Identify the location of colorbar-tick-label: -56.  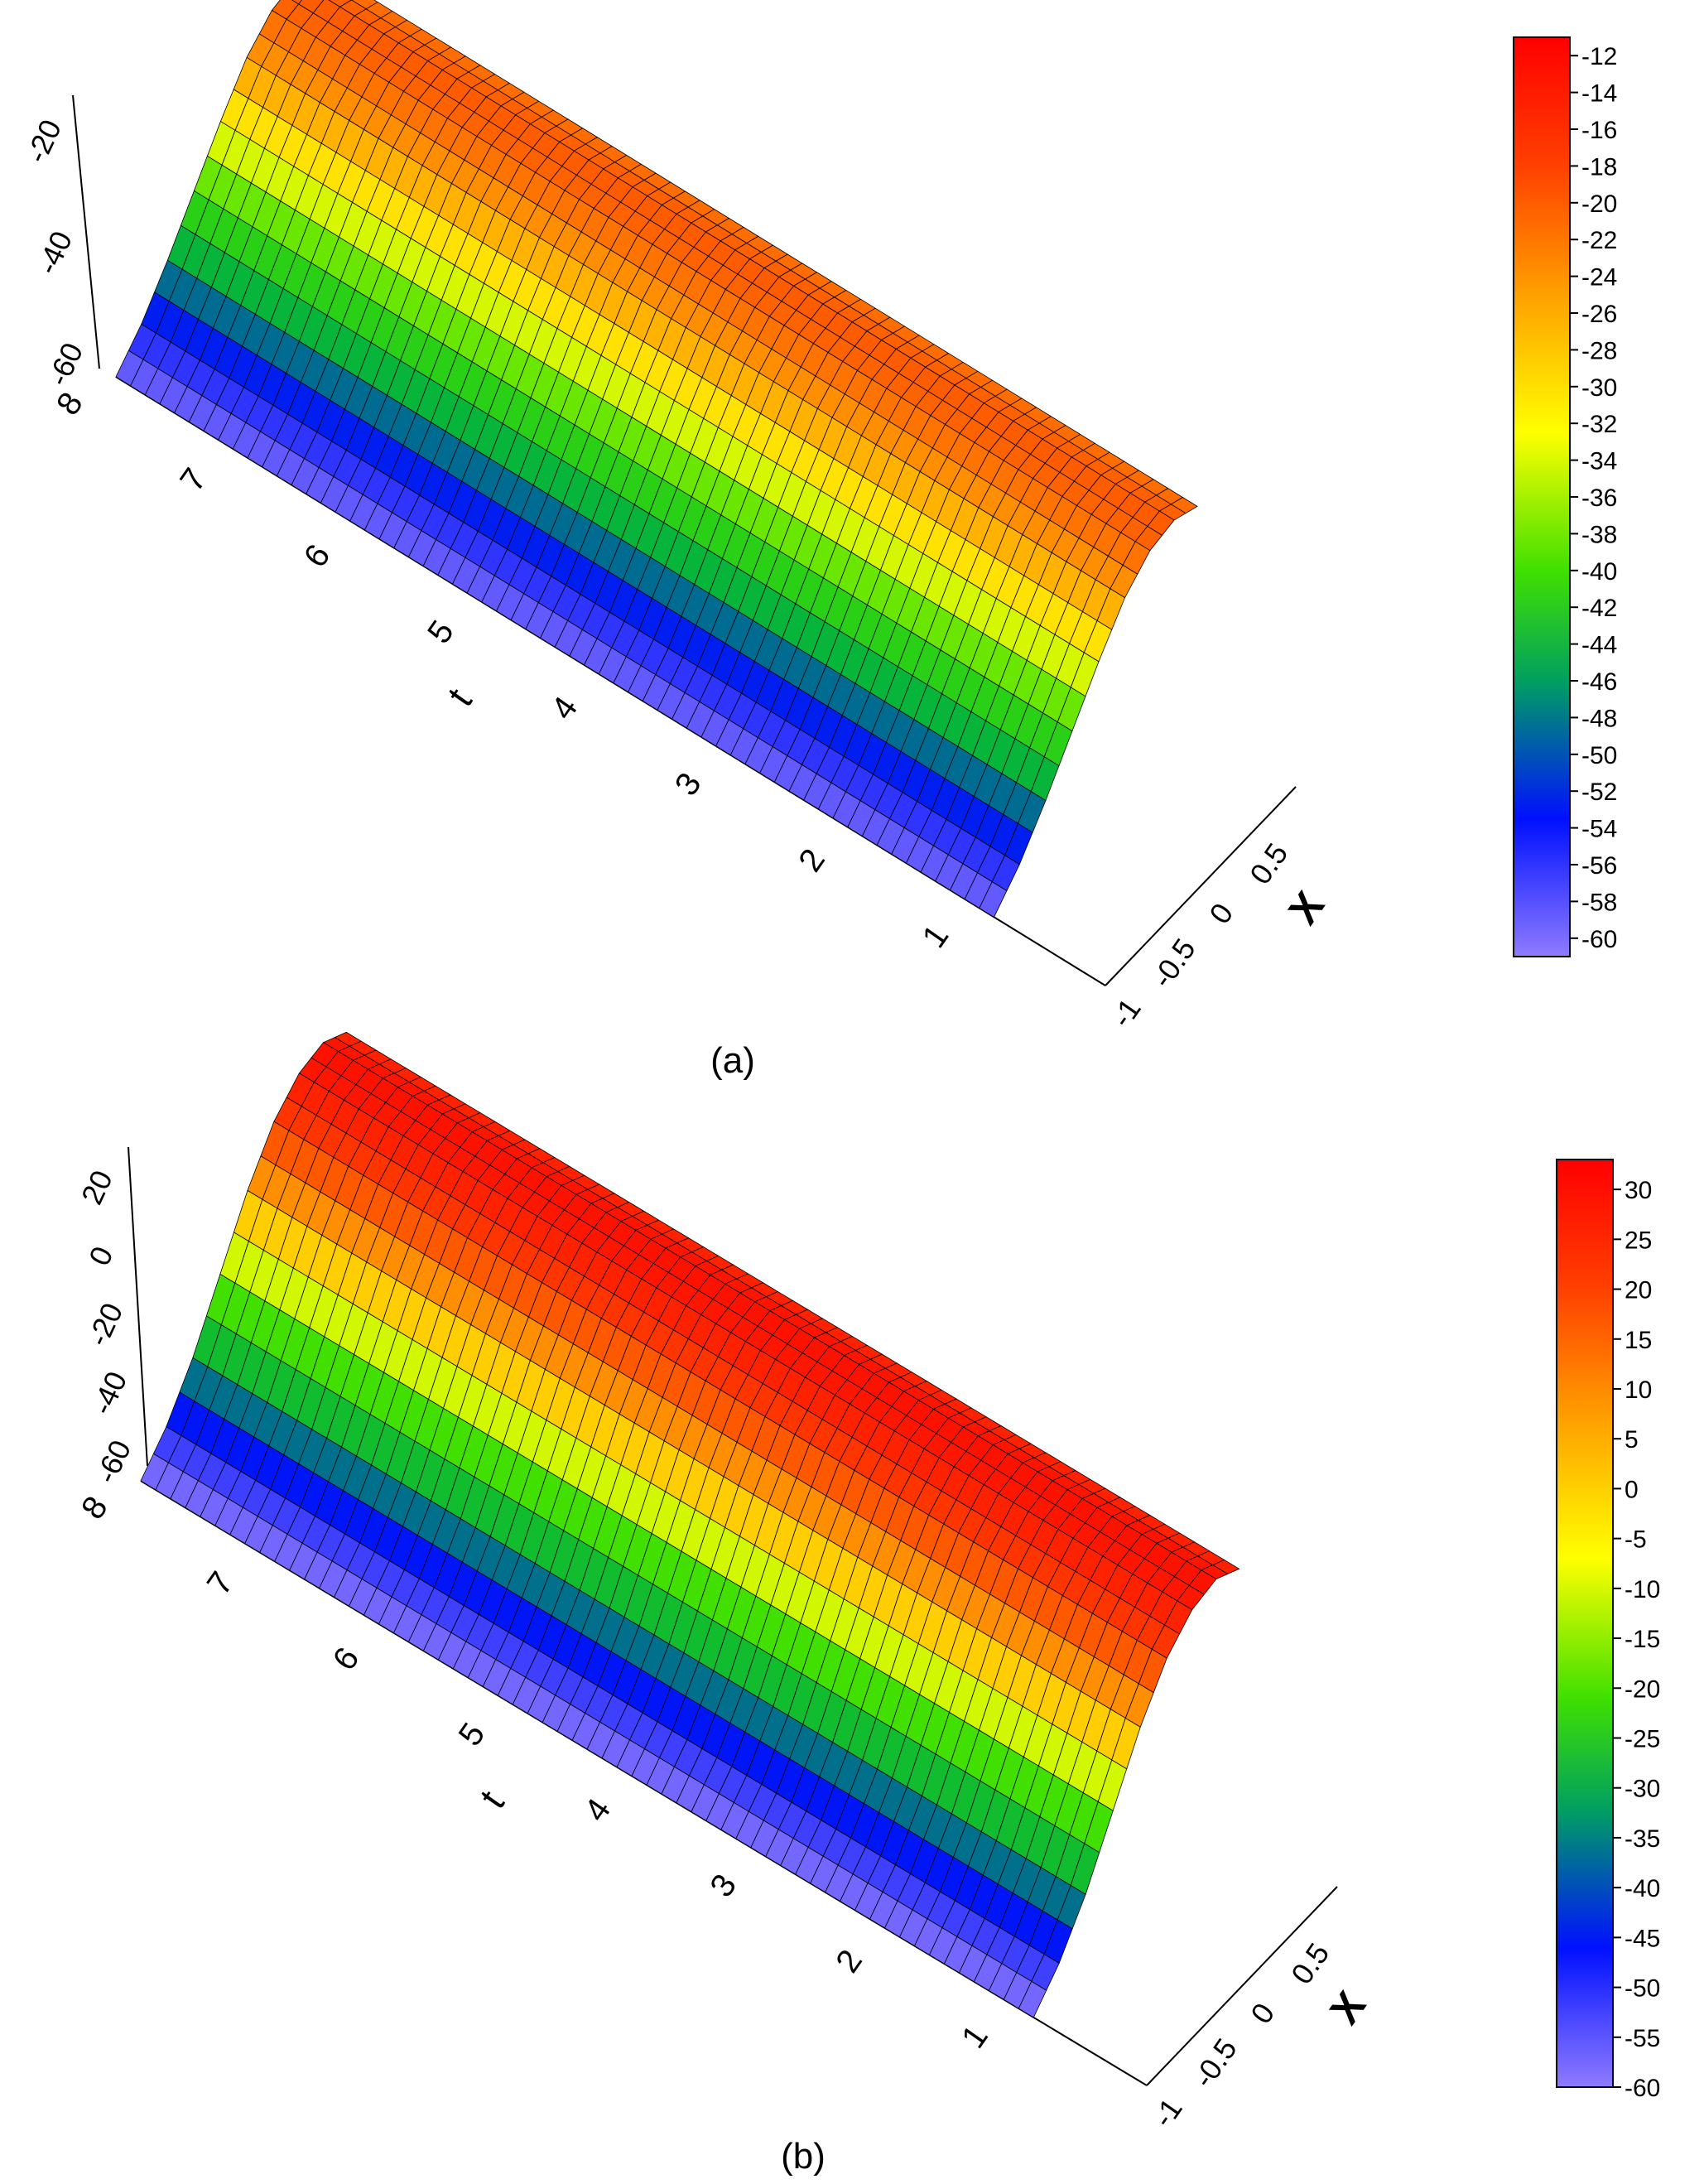
(1599, 866).